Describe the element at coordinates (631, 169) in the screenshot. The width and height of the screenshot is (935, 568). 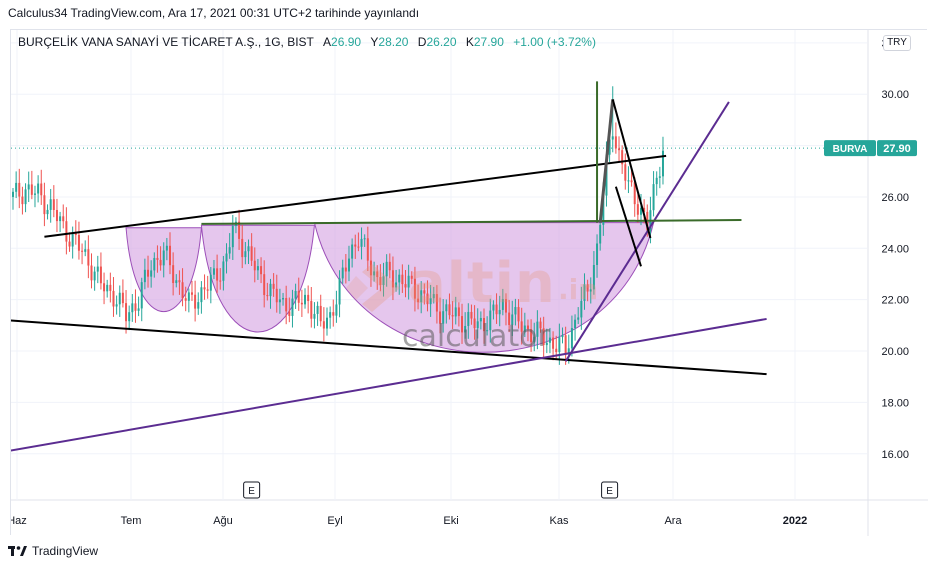
I see `flag-upper-line` at that location.